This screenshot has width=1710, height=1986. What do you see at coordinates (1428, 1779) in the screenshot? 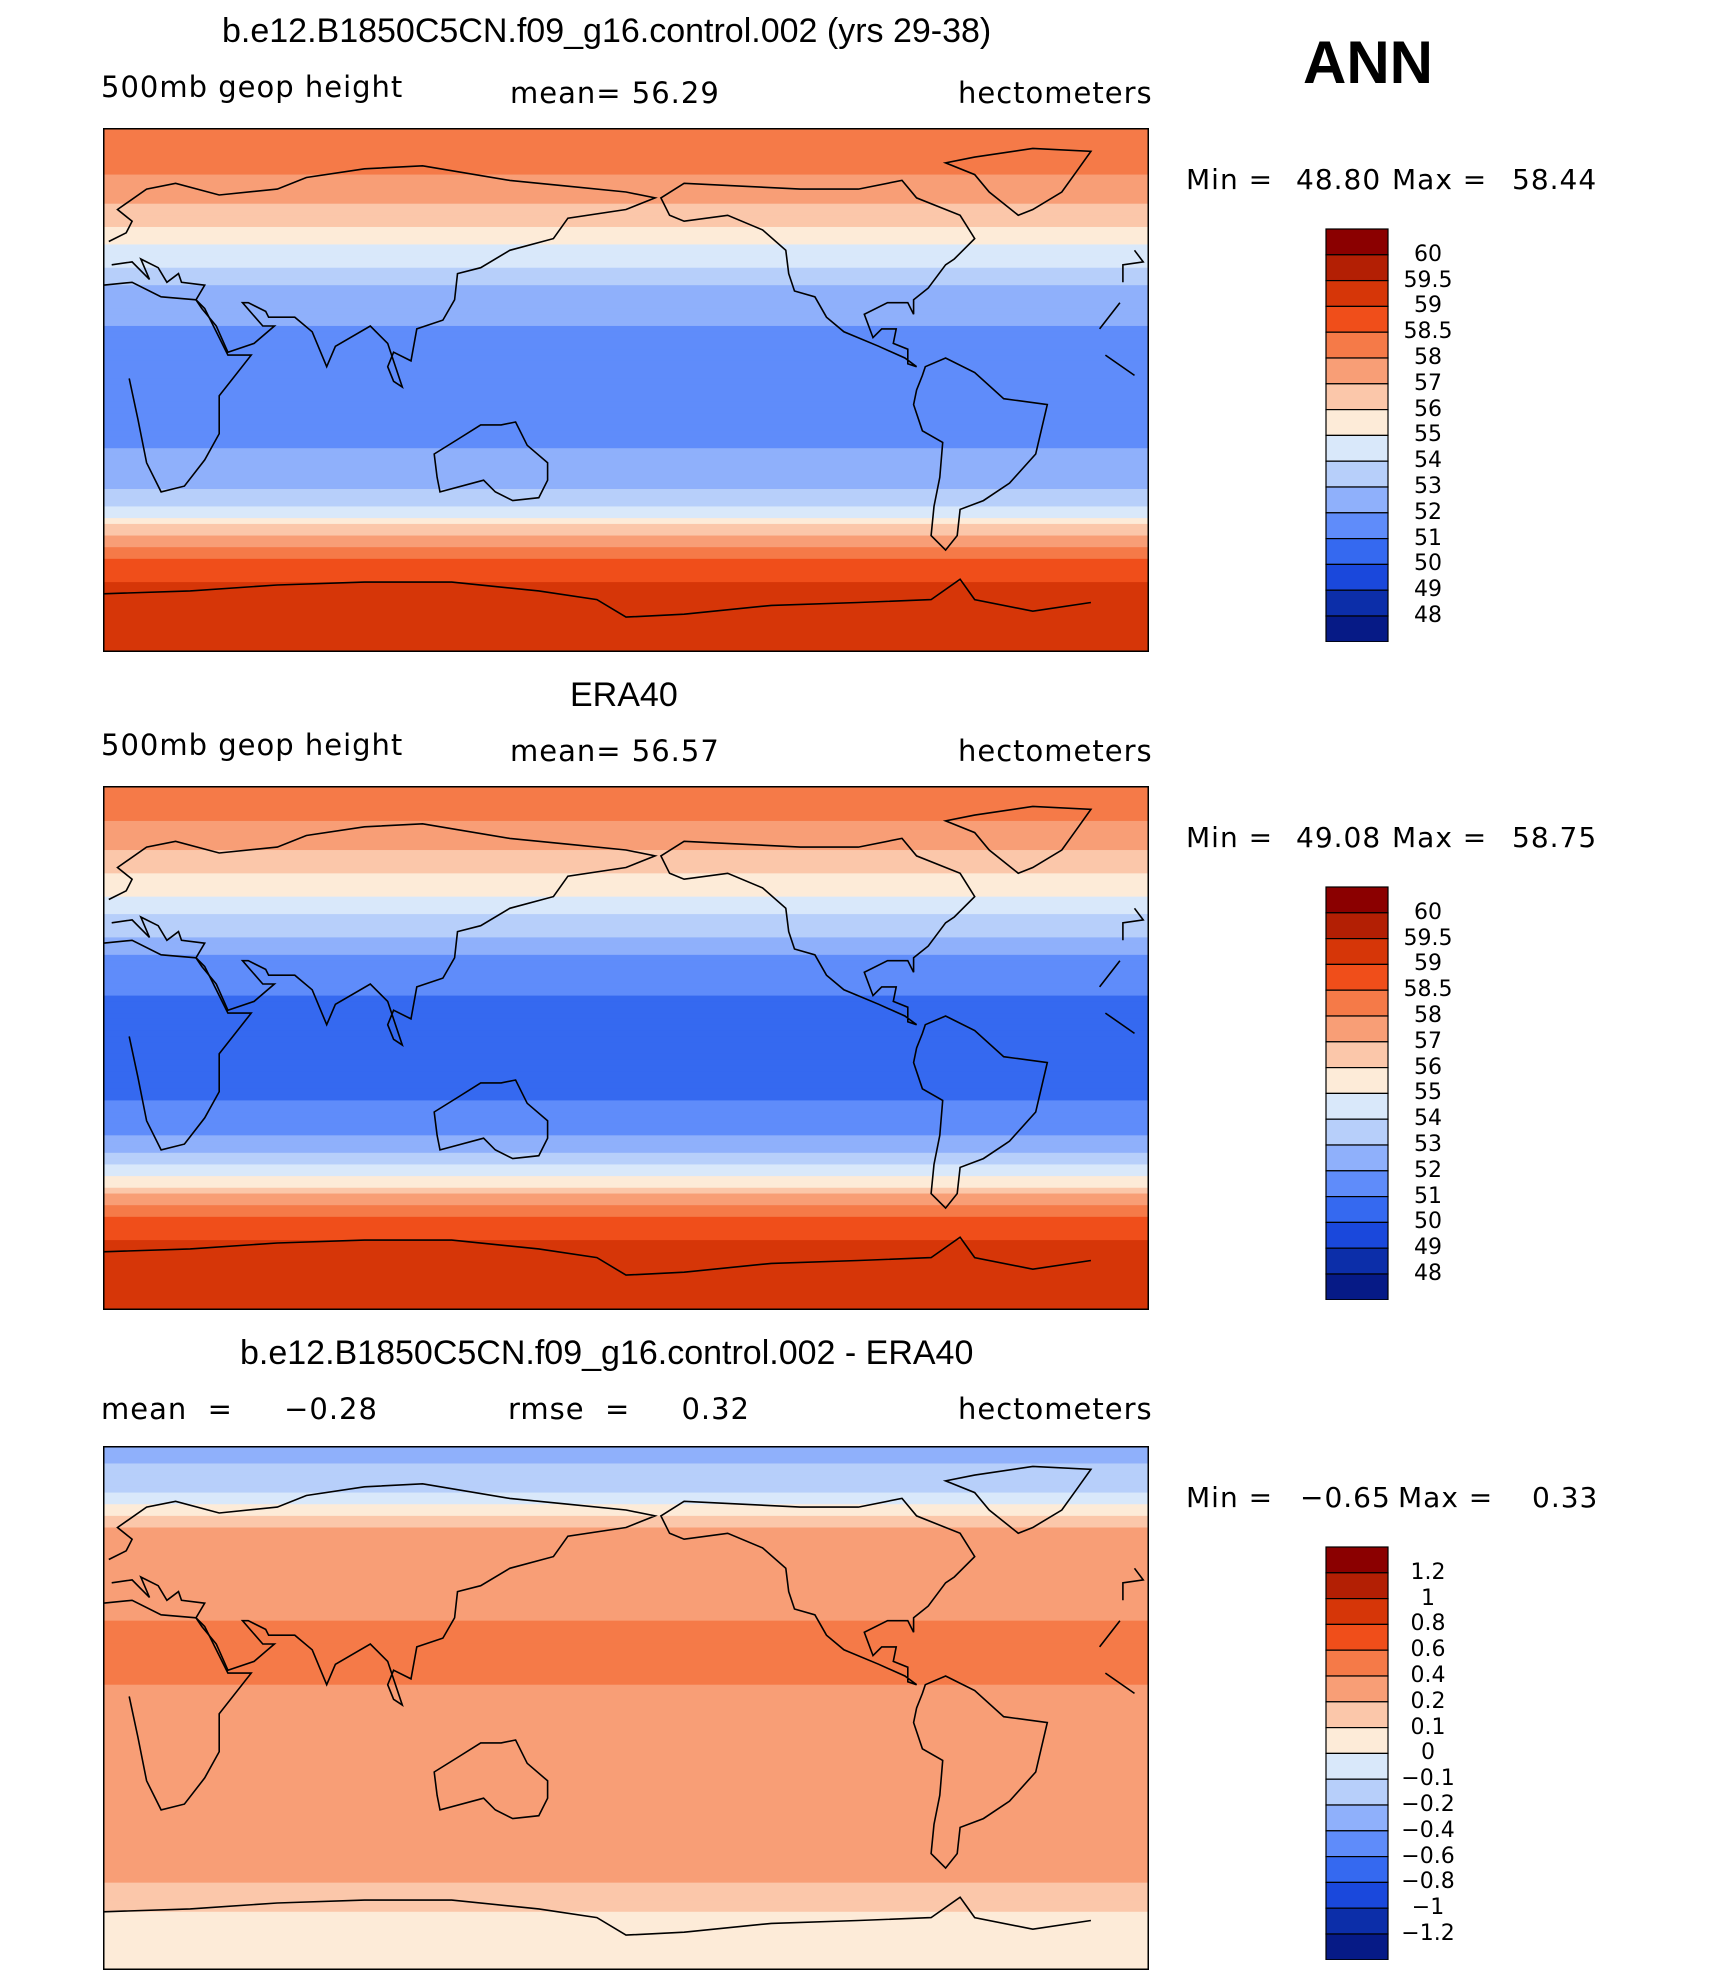
I see `colorbar-tick-label: −0.1` at bounding box center [1428, 1779].